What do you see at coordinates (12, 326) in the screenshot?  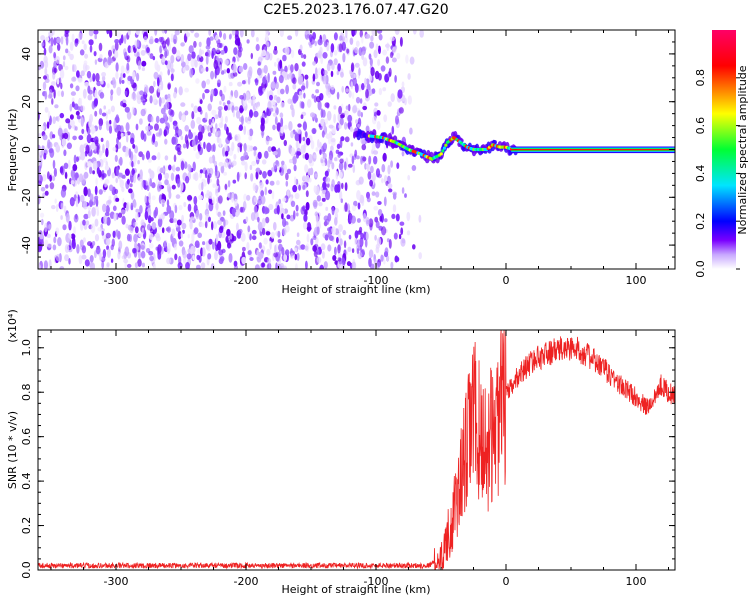 I see `snr-scale-label: (x10⁴)` at bounding box center [12, 326].